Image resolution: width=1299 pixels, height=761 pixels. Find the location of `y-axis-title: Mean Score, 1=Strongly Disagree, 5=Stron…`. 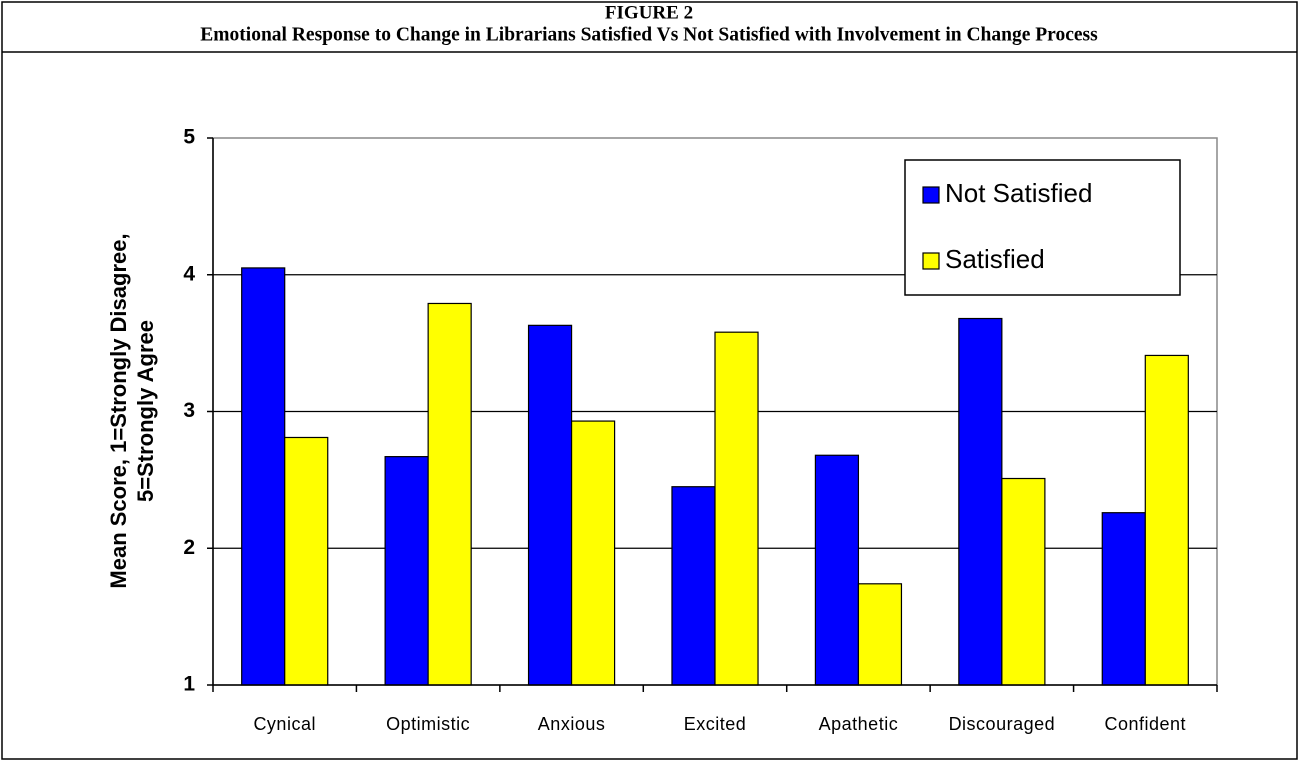

y-axis-title: Mean Score, 1=Strongly Disagree, 5=Stron… is located at coordinates (132, 410).